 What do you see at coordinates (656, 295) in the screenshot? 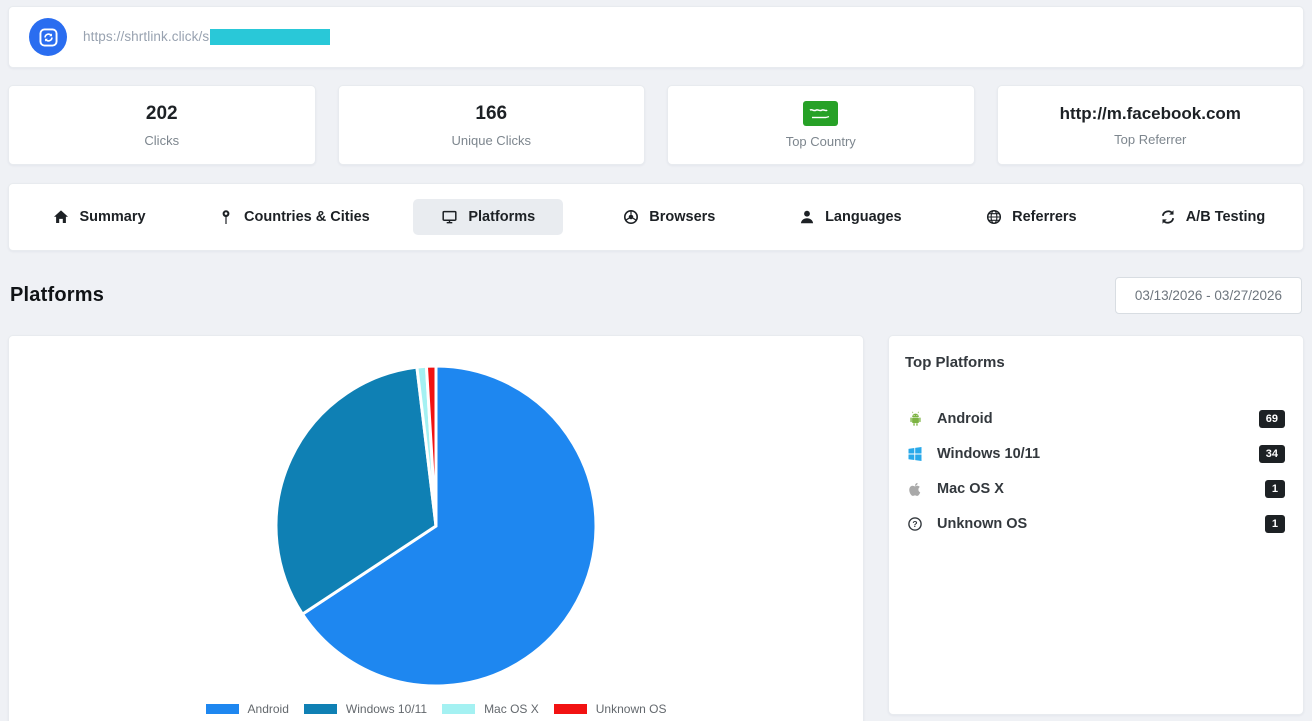
I see `section-header: Platforms 03/13/2026 - 03/27/2026` at bounding box center [656, 295].